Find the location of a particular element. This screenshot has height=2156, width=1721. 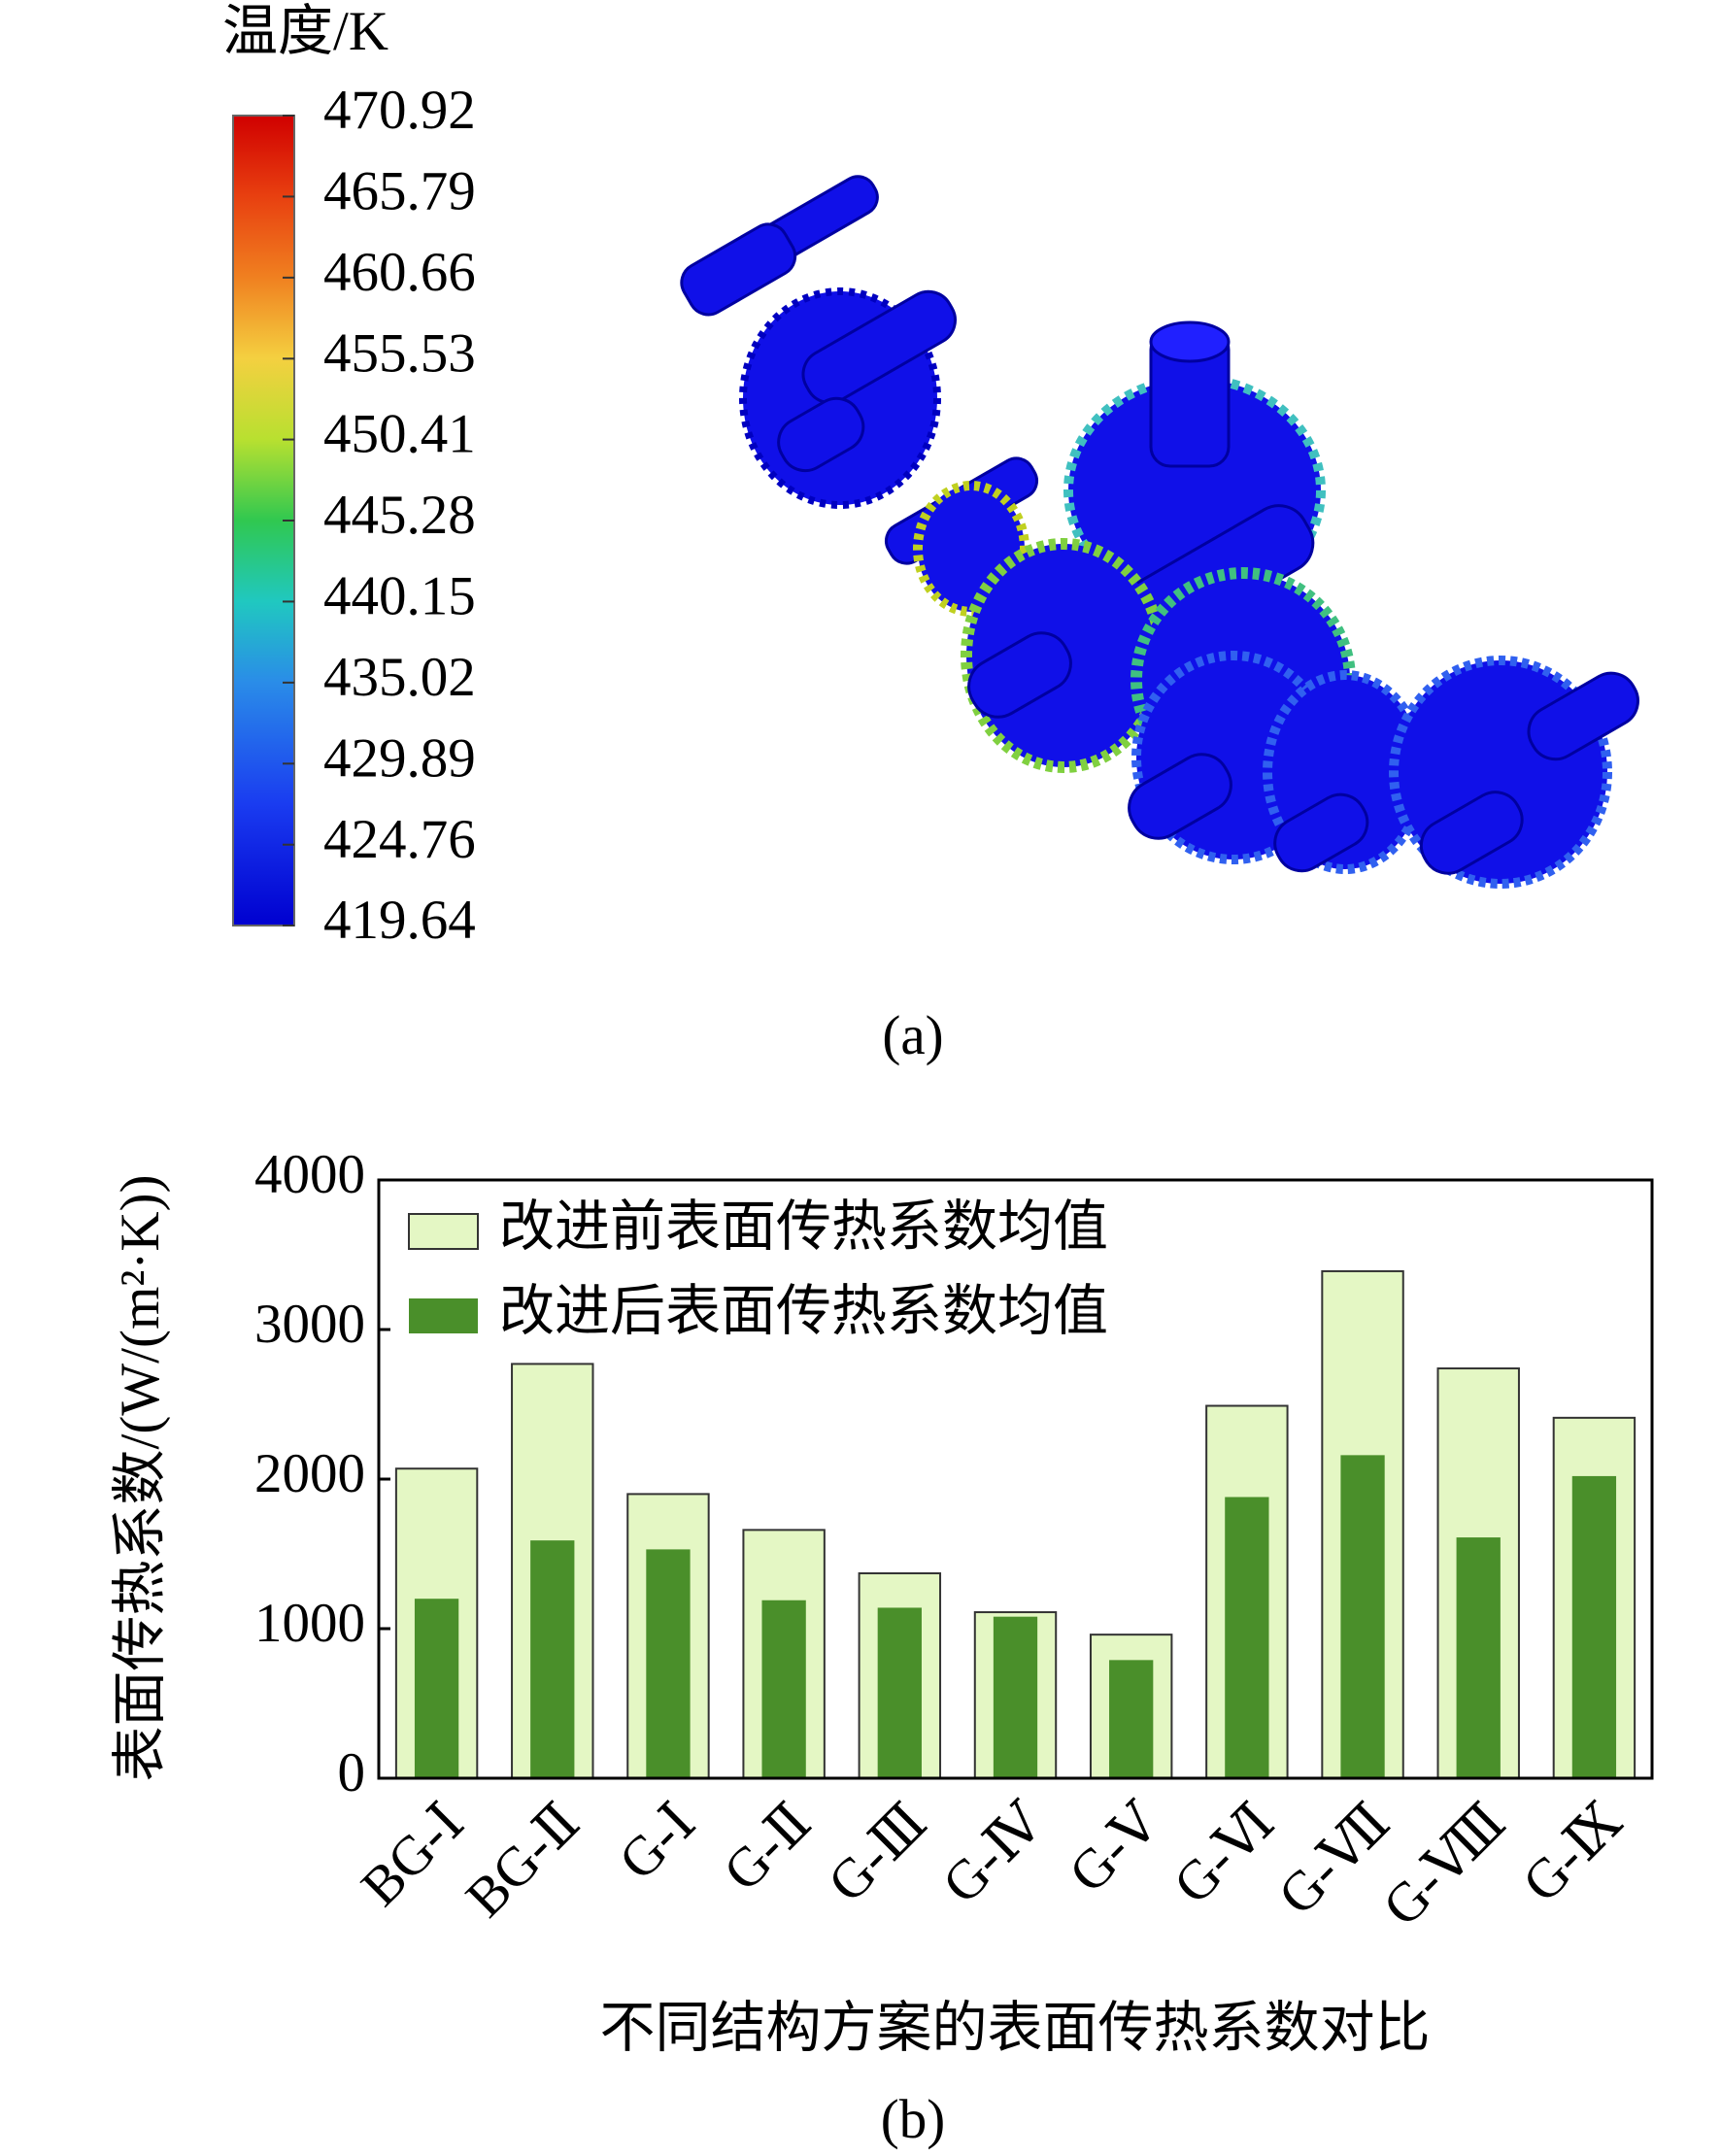

x-tick-label: G-Ⅸ is located at coordinates (1573, 1853).